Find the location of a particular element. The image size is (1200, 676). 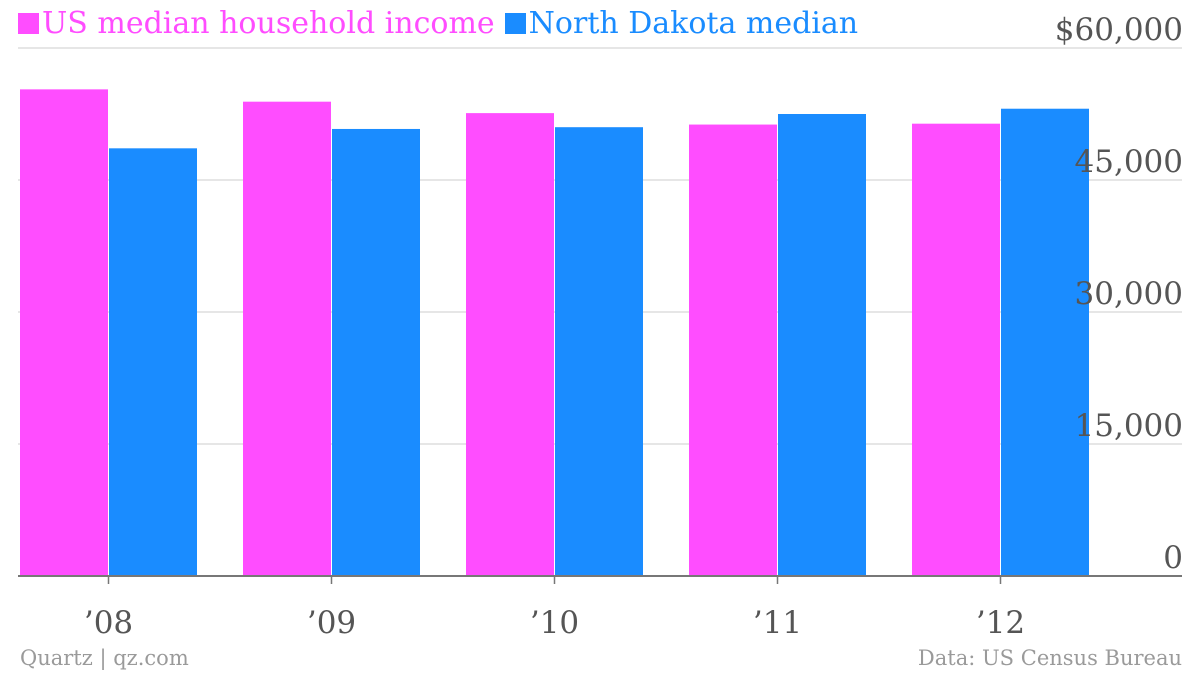

credit-text: Quartz | qz.com is located at coordinates (104, 658).